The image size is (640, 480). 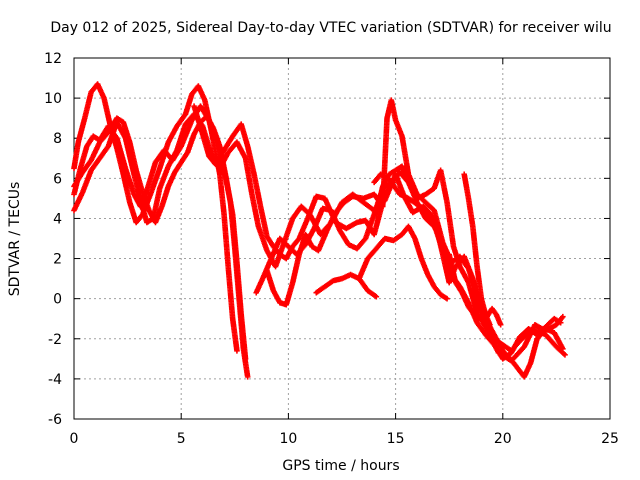 I want to click on y-tick-label: -6, so click(x=55, y=420).